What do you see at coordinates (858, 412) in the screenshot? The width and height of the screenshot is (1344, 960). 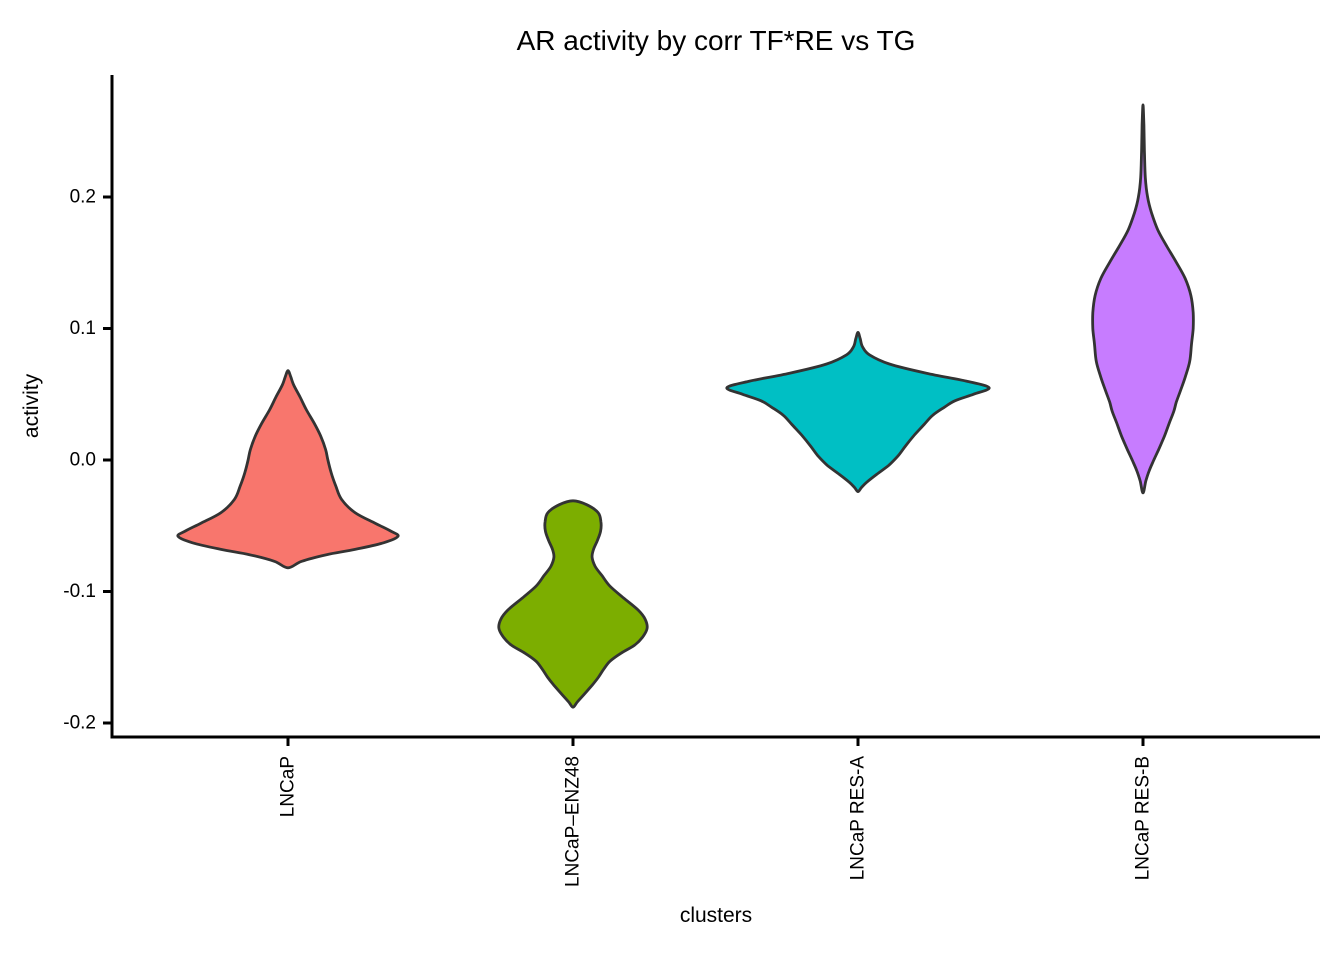 I see `violin-lncap-res-a` at bounding box center [858, 412].